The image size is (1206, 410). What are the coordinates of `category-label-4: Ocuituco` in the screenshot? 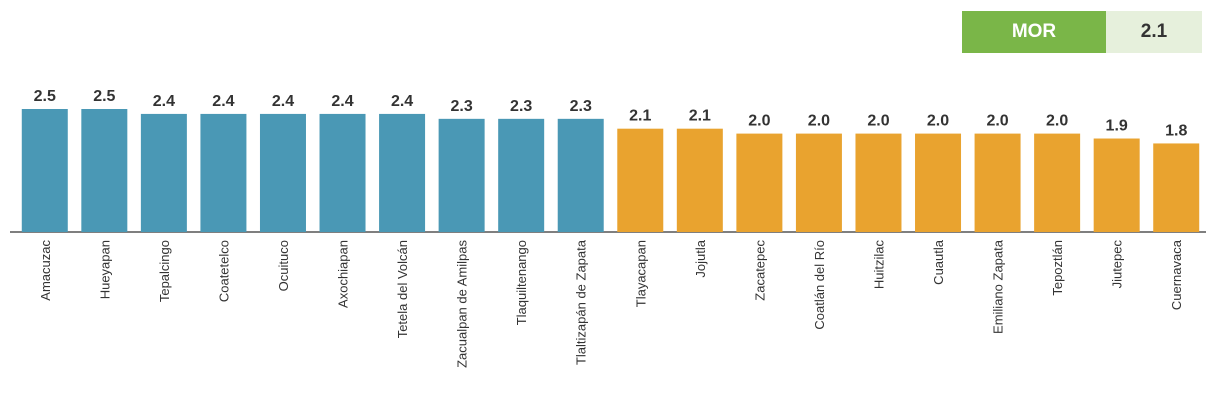 It's located at (283, 265).